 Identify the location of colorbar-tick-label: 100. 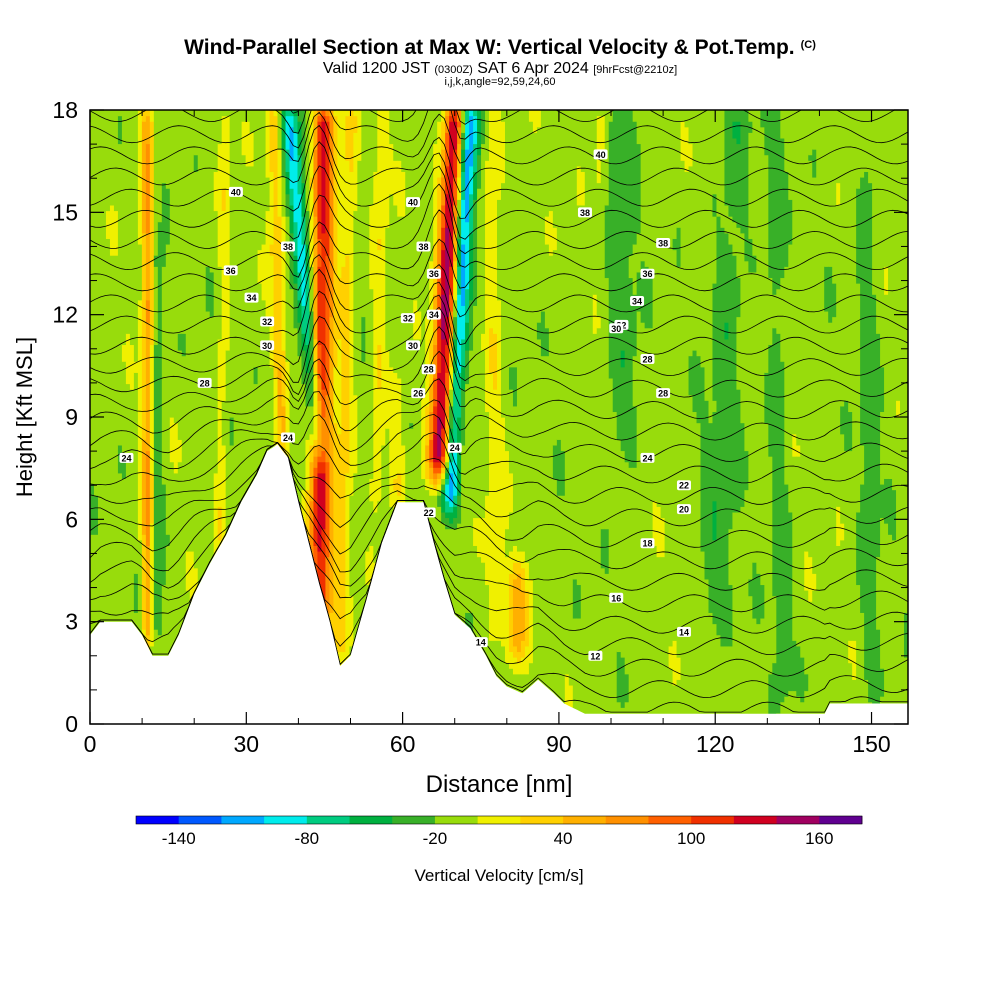
(691, 838).